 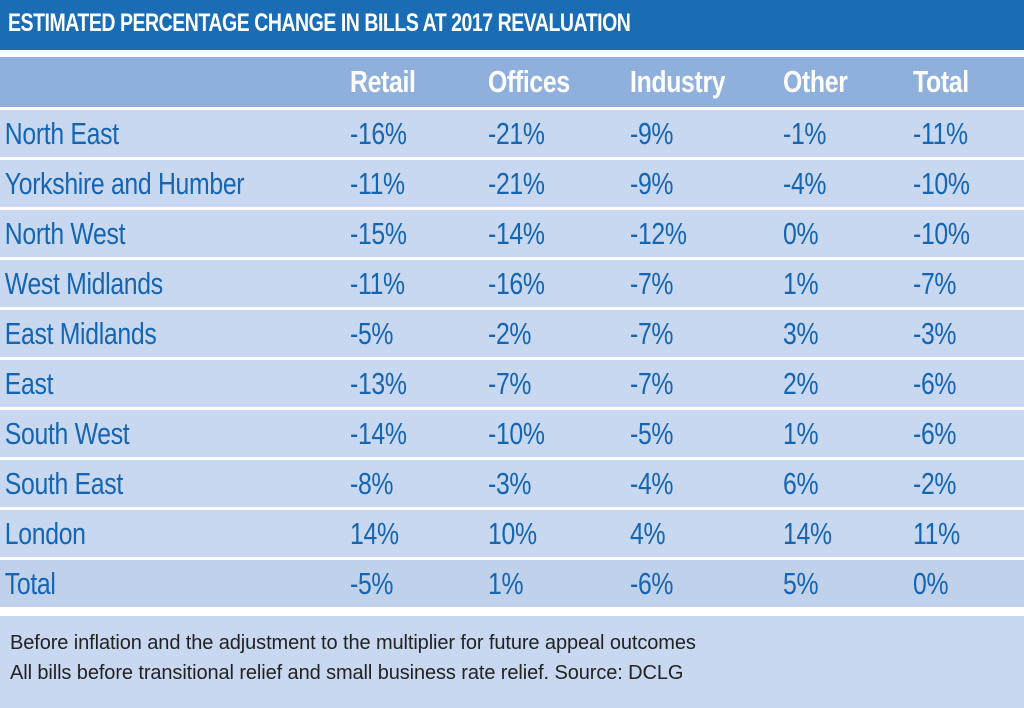 What do you see at coordinates (968, 82) in the screenshot?
I see `column-header: Total` at bounding box center [968, 82].